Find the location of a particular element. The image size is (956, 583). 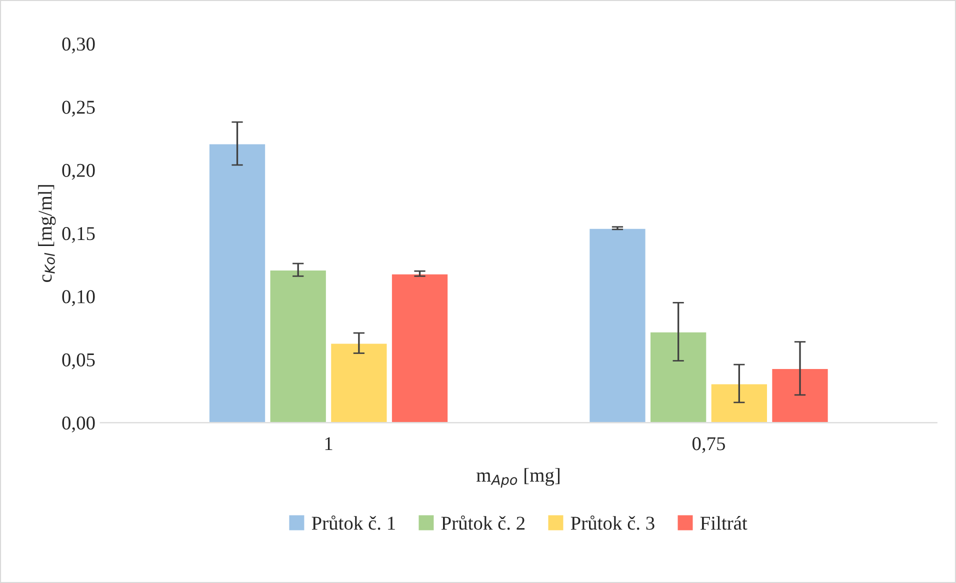

y-axis-title: c$_{Kol}$ [mg/ml] is located at coordinates (47, 233).